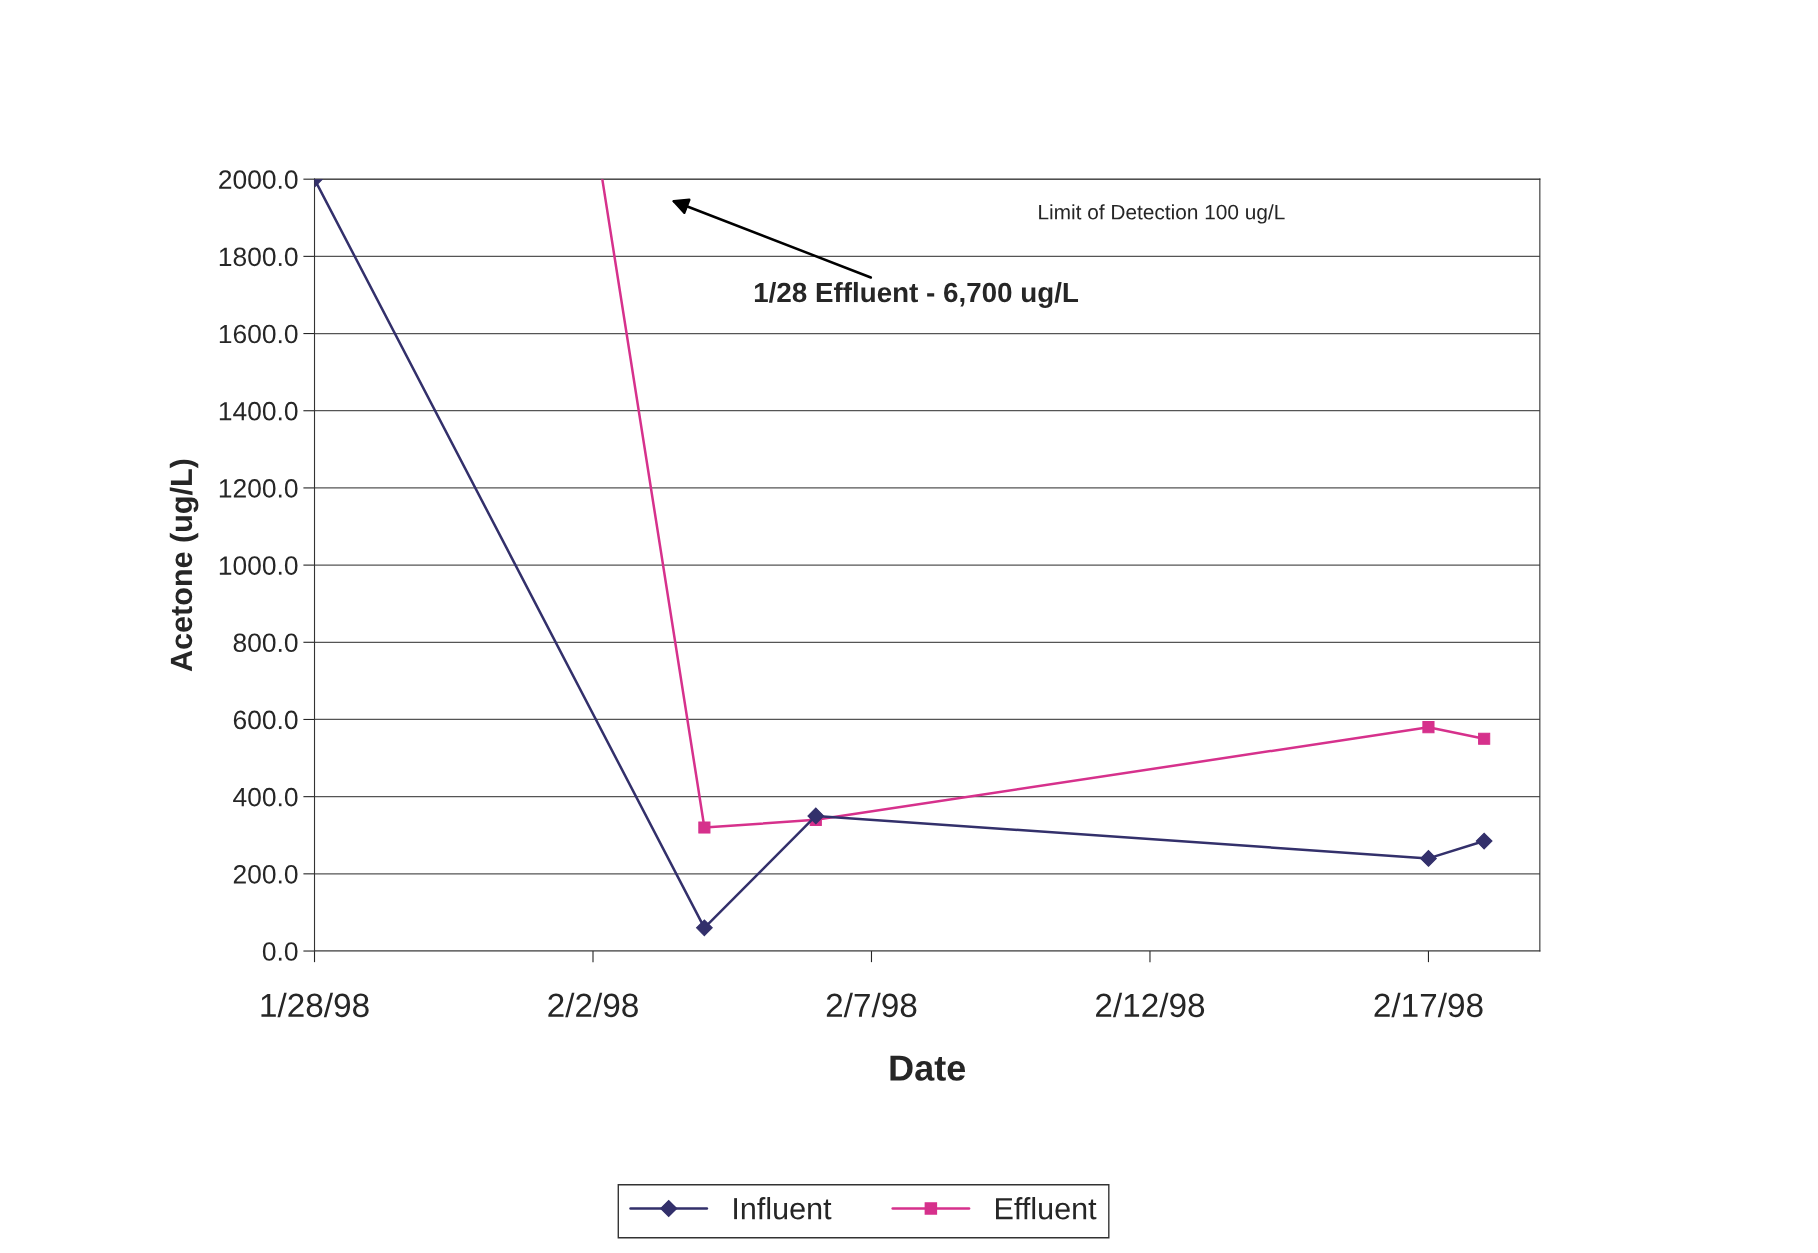  I want to click on y-tick-label: 1600.0, so click(258, 334).